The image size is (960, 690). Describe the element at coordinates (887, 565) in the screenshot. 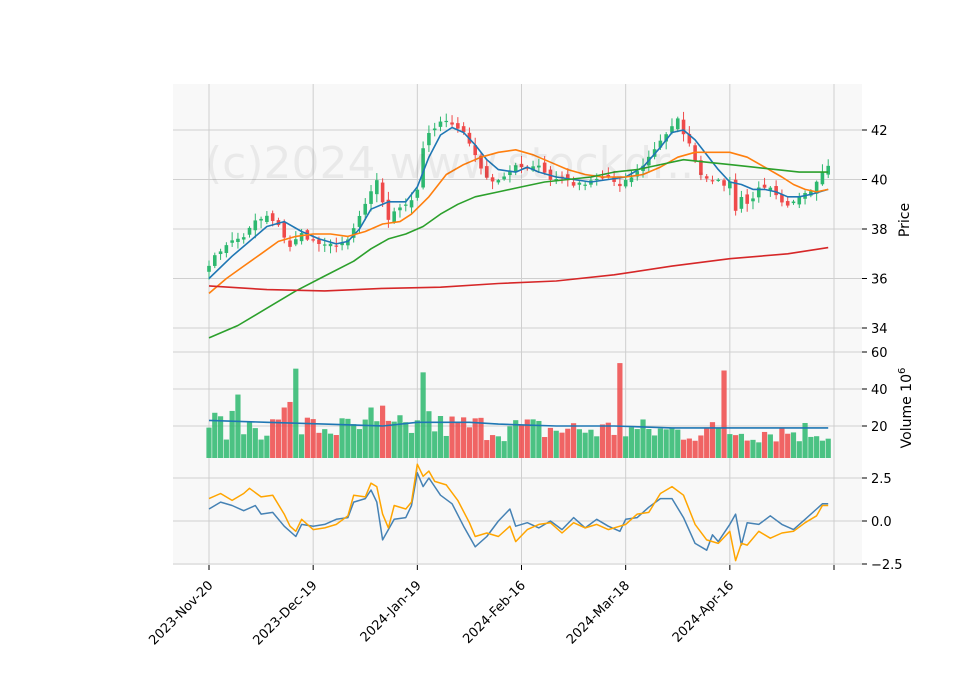

I see `oscillator-axis-tick-label: −2.5` at that location.